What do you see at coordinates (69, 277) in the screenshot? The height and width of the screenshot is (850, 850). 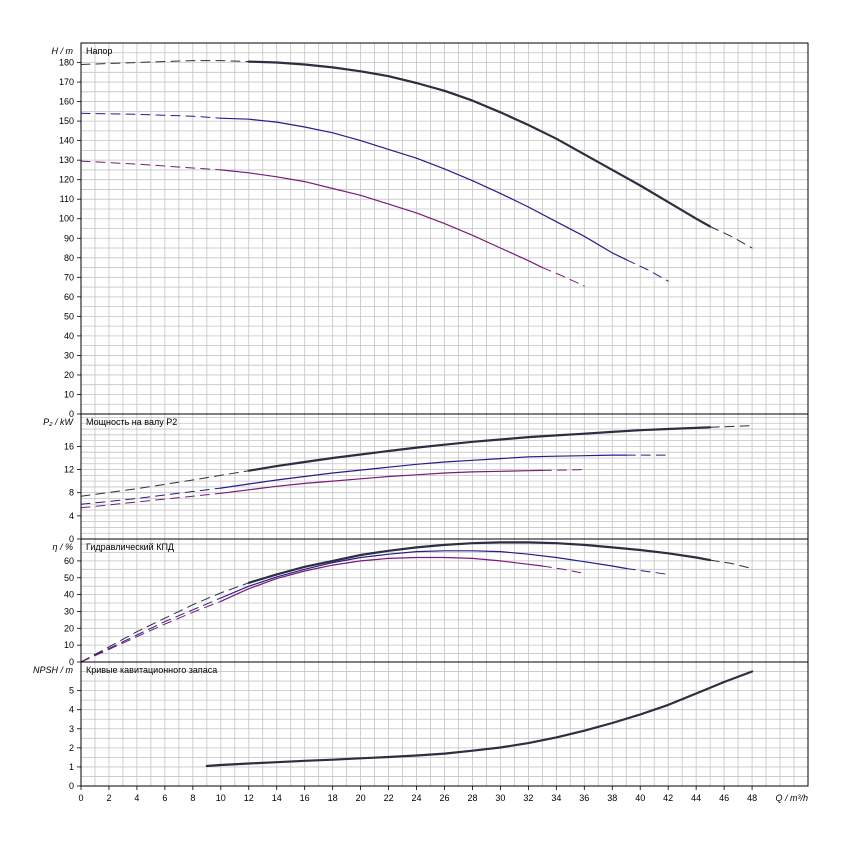 I see `y-tick-label: 70` at bounding box center [69, 277].